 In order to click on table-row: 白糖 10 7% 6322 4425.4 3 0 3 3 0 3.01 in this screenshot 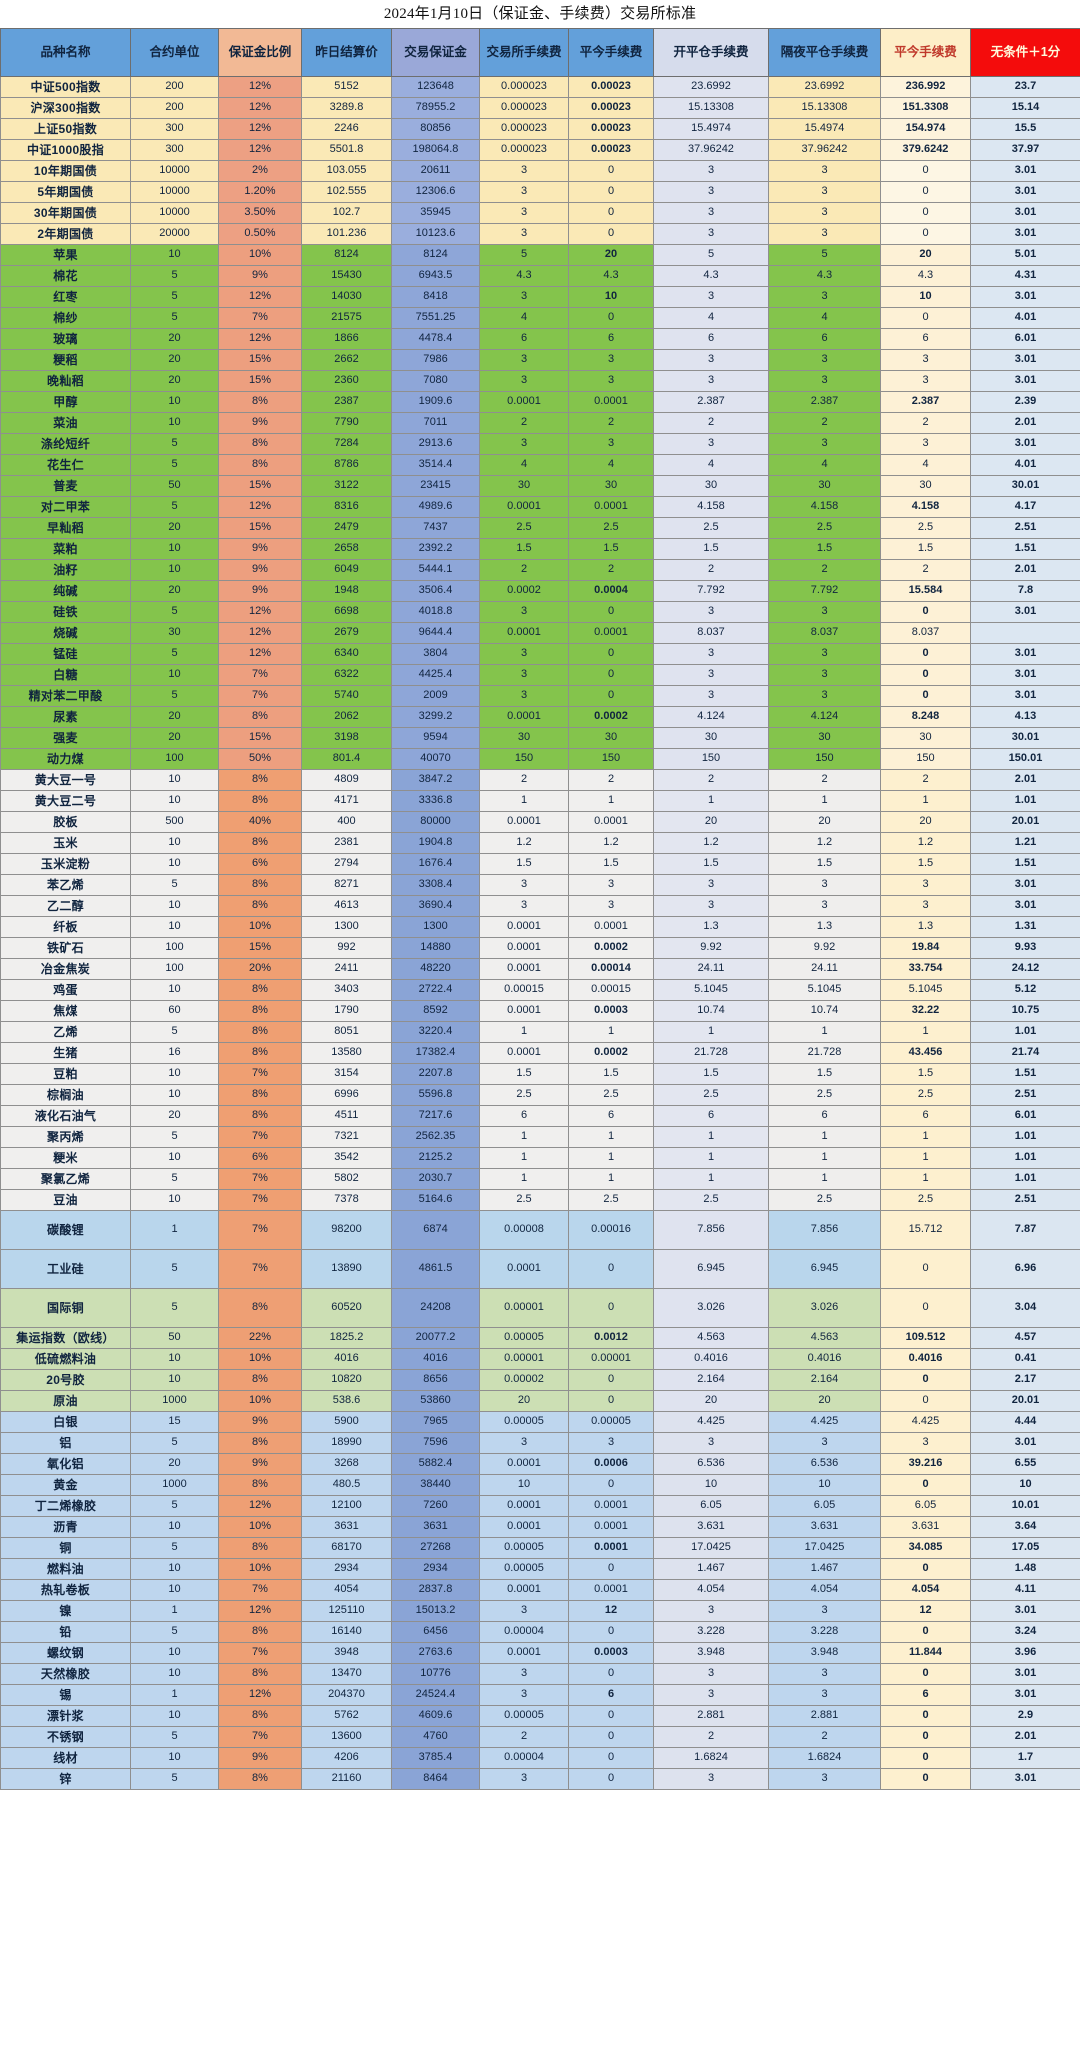, I will do `click(540, 675)`.